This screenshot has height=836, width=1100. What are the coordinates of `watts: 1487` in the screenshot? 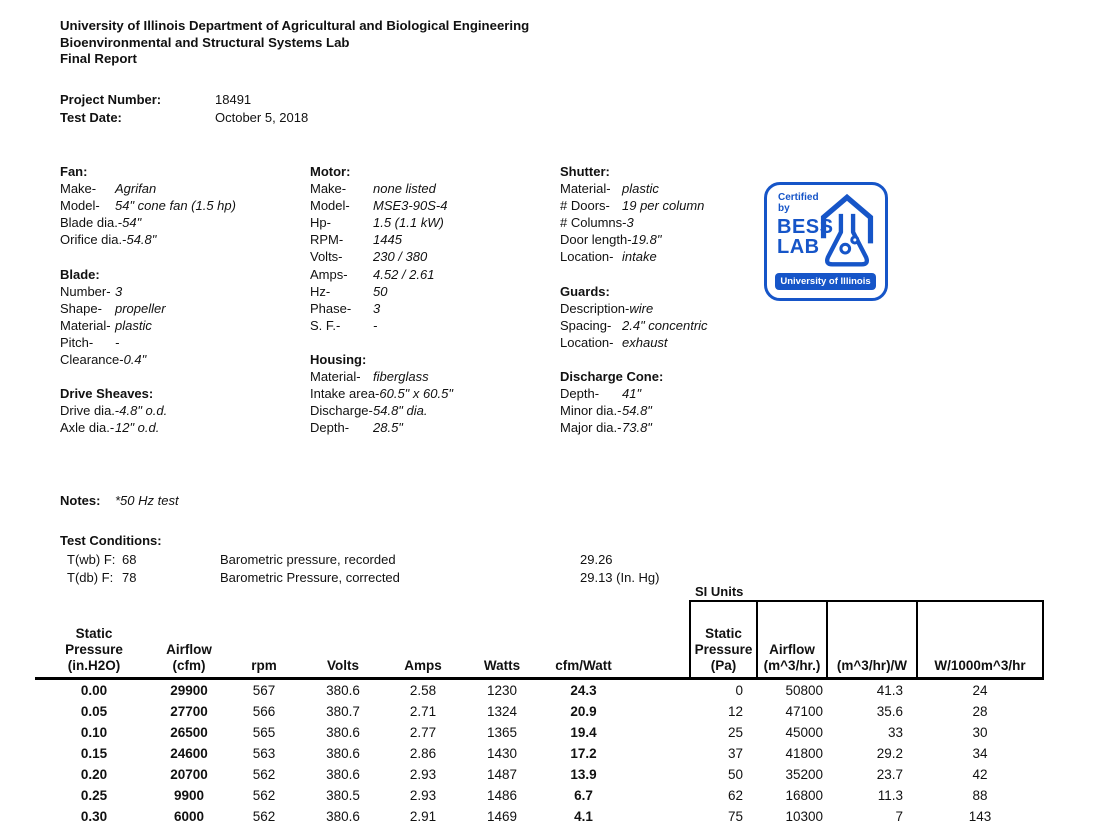 It's located at (502, 774).